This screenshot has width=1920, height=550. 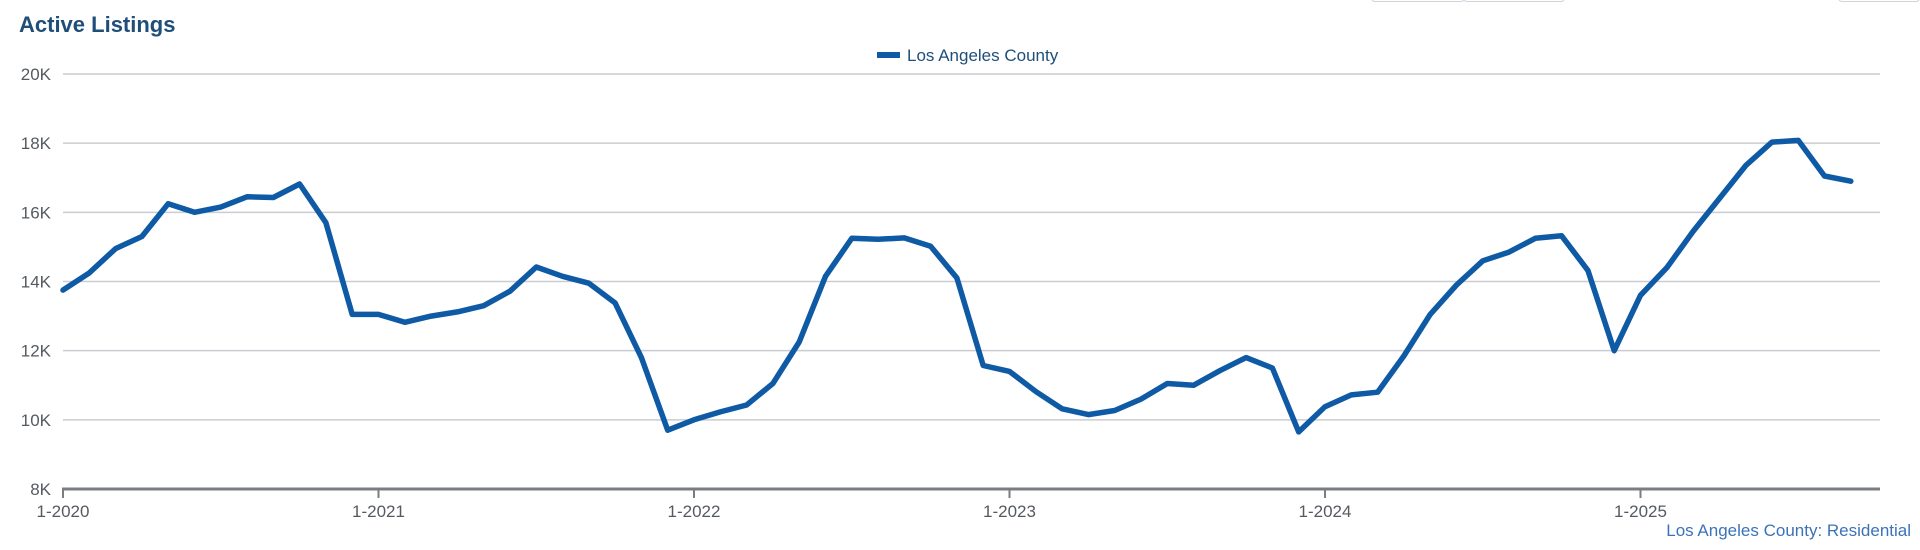 What do you see at coordinates (694, 511) in the screenshot?
I see `x-tick-label: 1-2022` at bounding box center [694, 511].